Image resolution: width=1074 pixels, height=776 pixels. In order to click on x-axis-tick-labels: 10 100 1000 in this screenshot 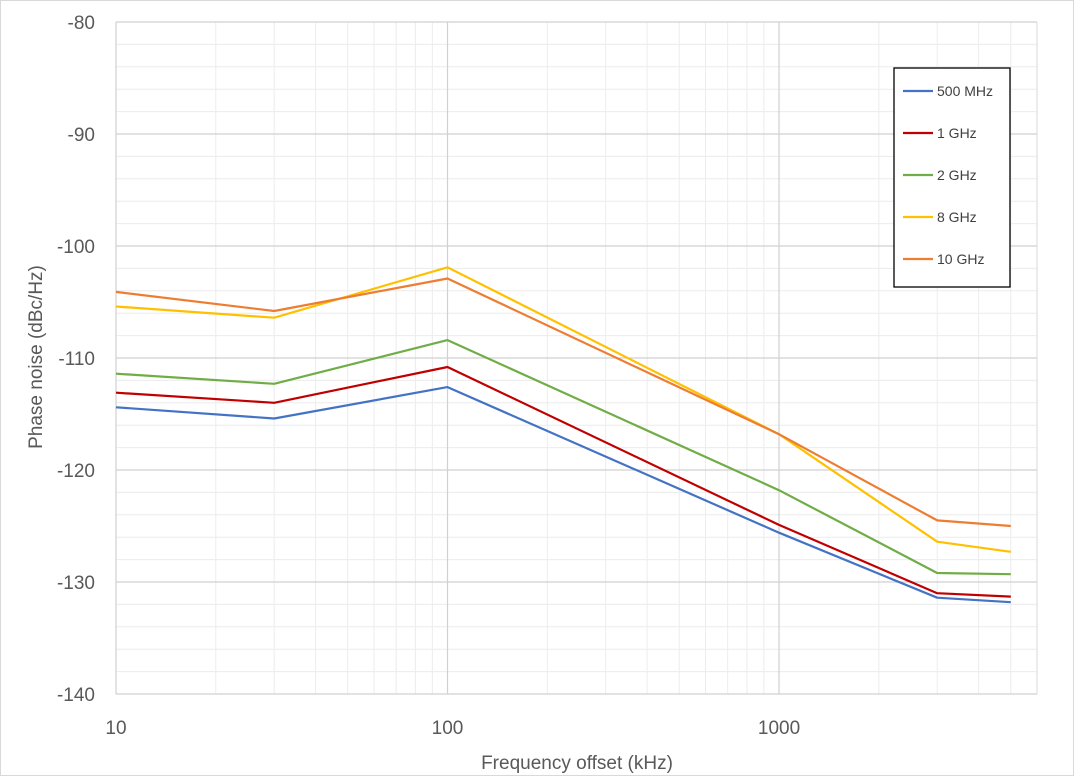, I will do `click(452, 728)`.